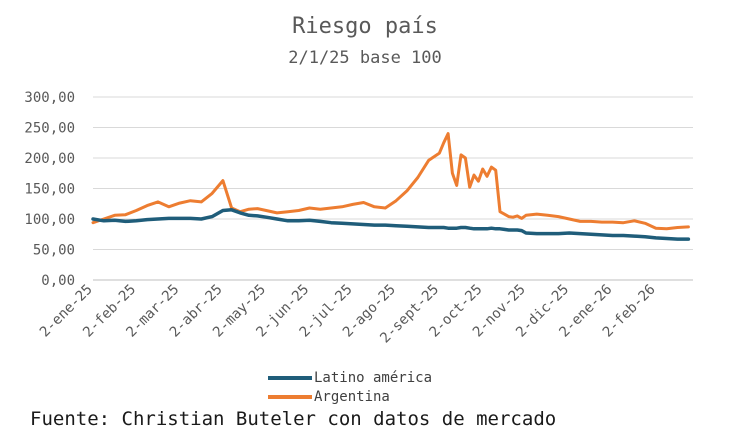 This screenshot has width=730, height=435. What do you see at coordinates (54, 251) in the screenshot?
I see `y-tick-label: 50,00` at bounding box center [54, 251].